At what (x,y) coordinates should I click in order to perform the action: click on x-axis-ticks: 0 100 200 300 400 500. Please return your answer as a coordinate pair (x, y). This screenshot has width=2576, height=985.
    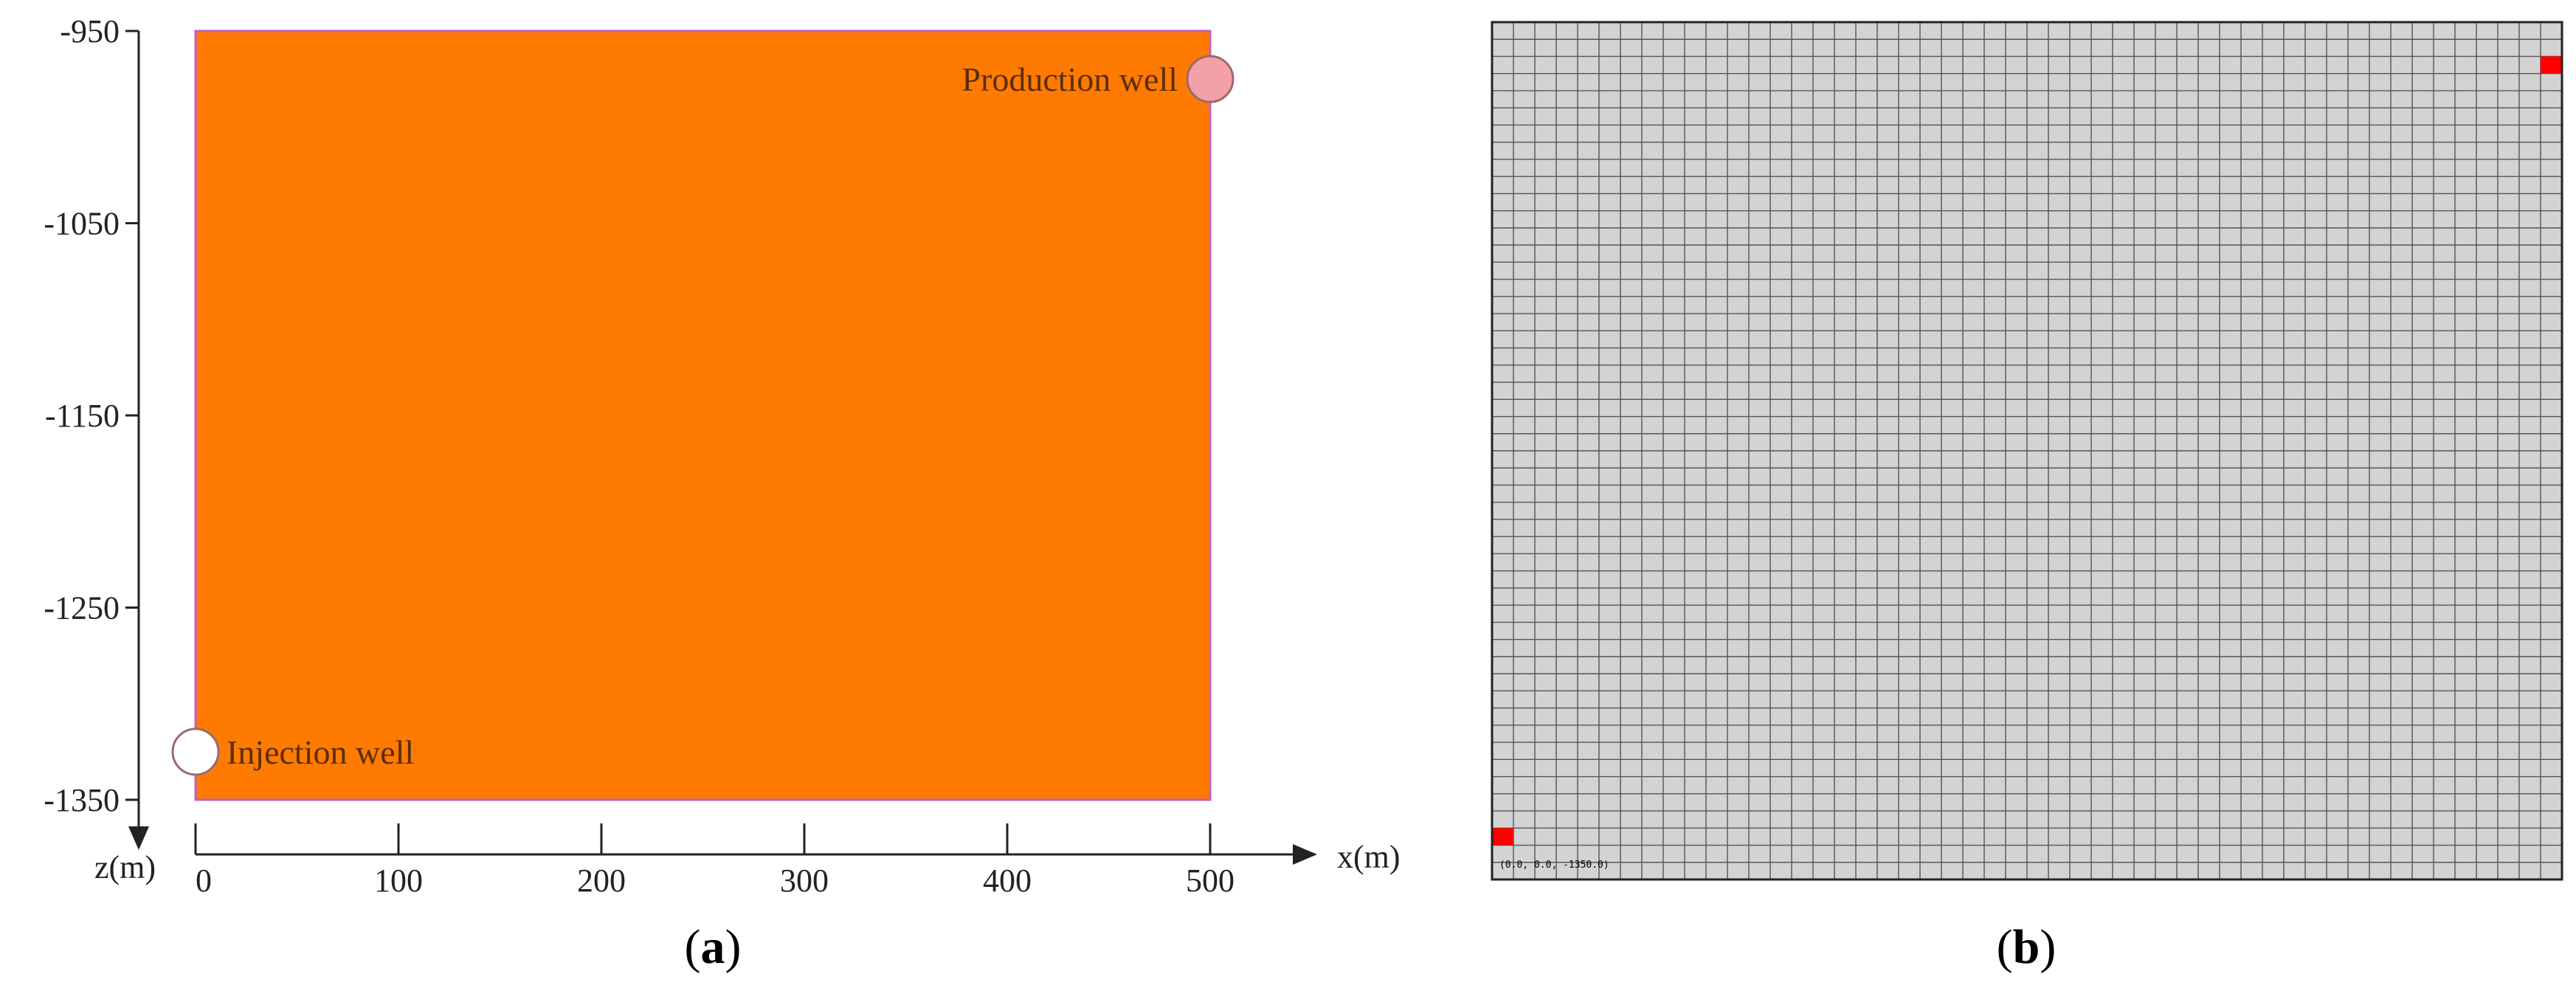
    Looking at the image, I should click on (715, 861).